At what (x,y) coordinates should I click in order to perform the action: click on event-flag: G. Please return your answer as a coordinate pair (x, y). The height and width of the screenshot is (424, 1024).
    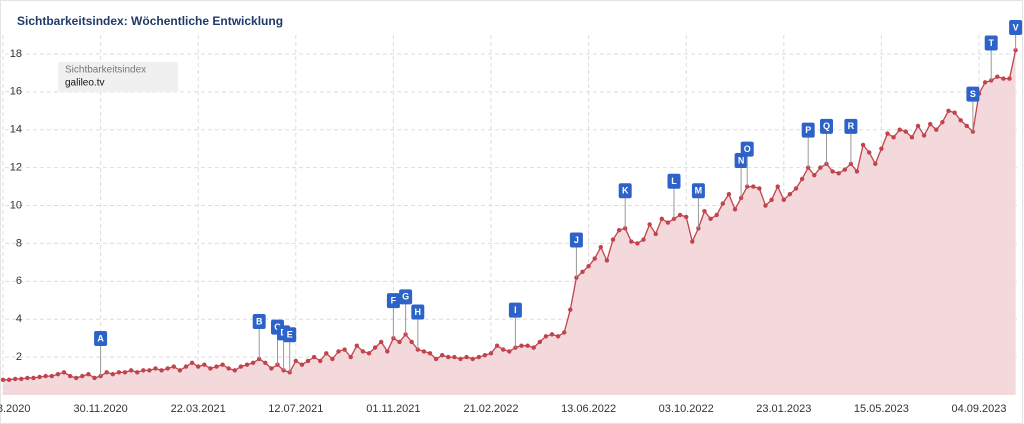
    Looking at the image, I should click on (406, 297).